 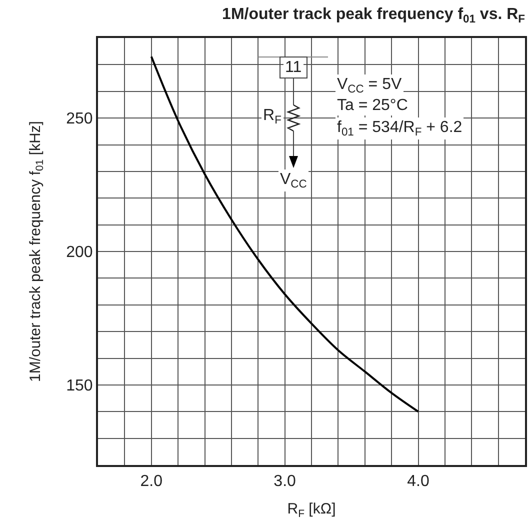 I want to click on y-tick-label: 200, so click(x=79, y=253).